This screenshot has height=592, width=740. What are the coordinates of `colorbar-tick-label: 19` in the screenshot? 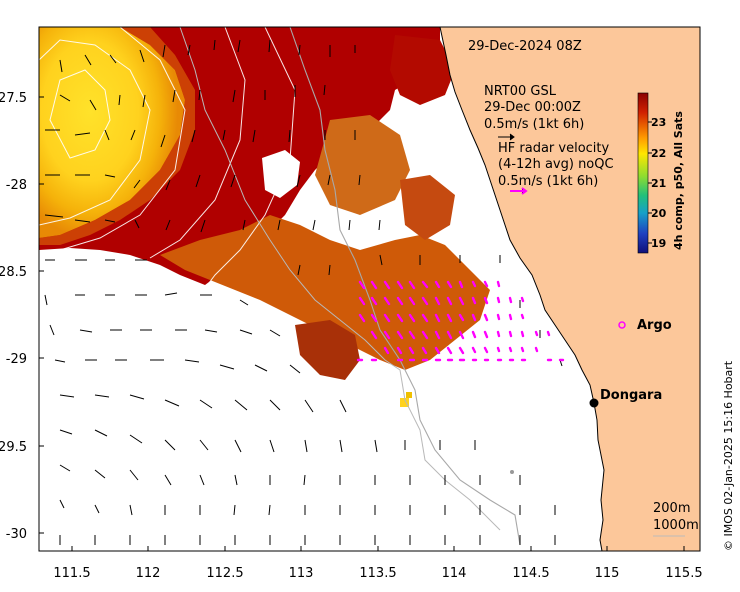 It's located at (658, 243).